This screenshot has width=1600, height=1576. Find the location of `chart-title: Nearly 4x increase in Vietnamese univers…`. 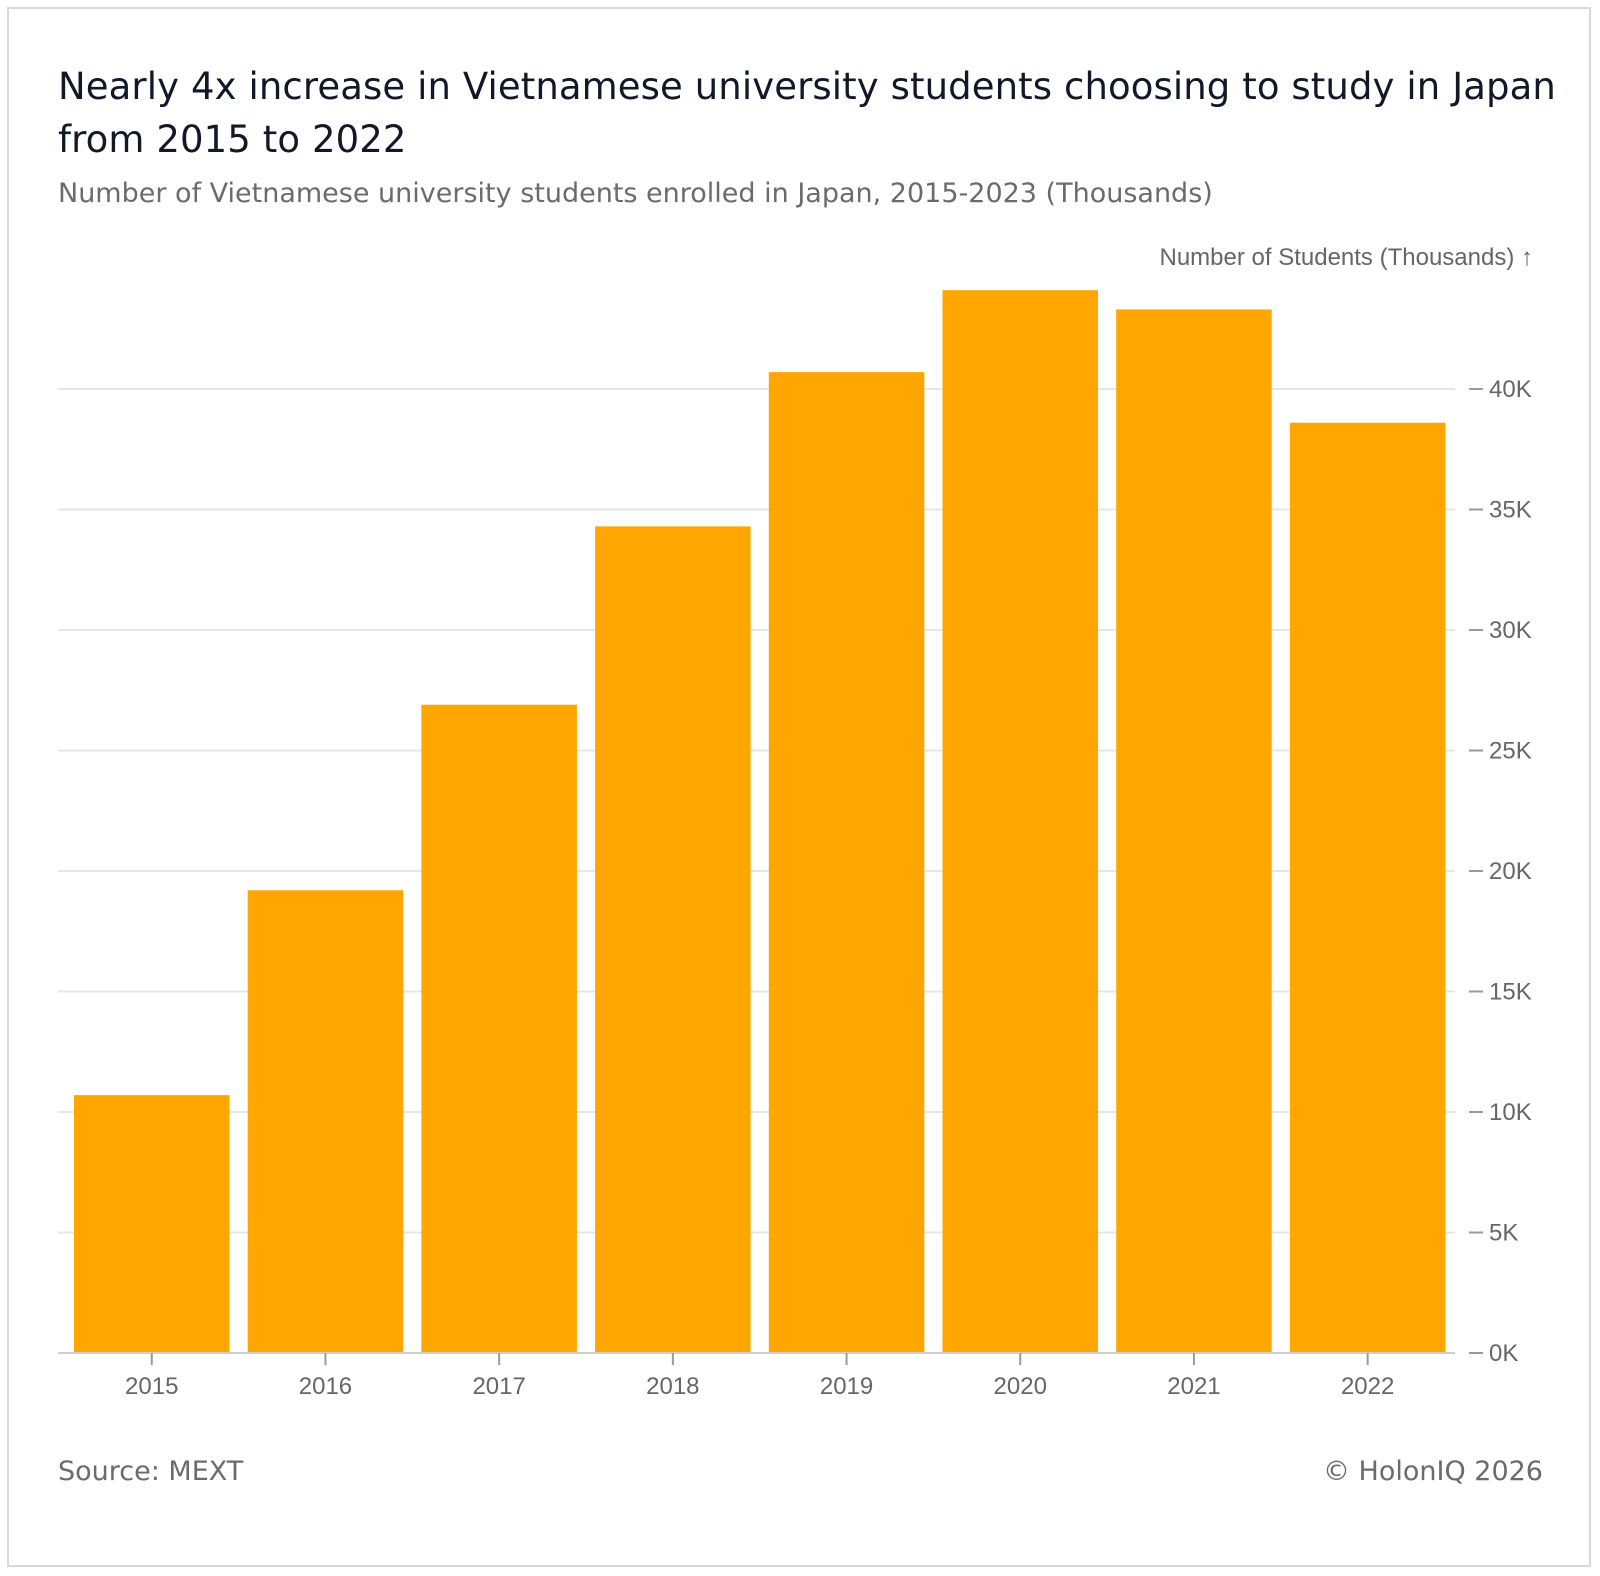

chart-title: Nearly 4x increase in Vietnamese univers… is located at coordinates (807, 113).